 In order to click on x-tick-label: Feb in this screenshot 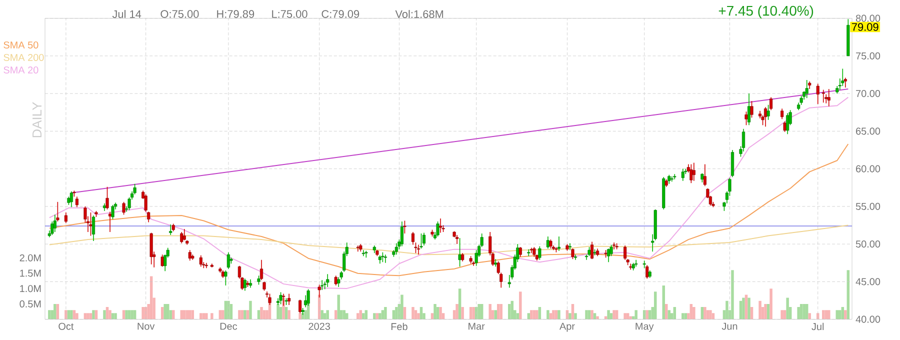, I will do `click(399, 326)`.